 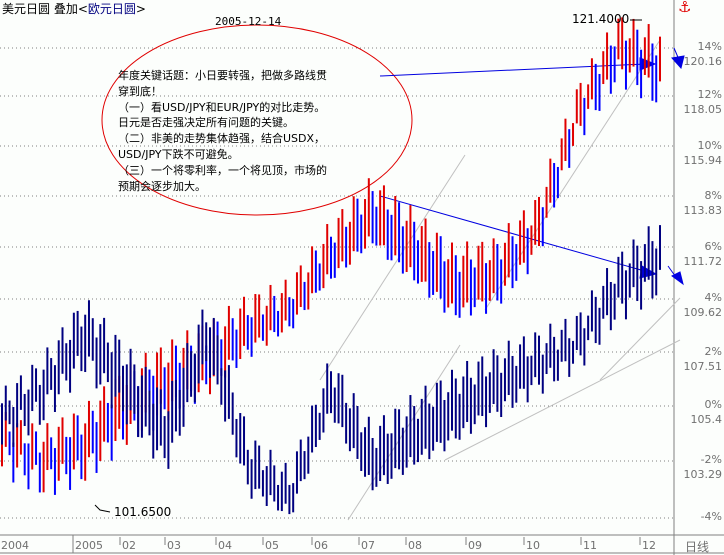 What do you see at coordinates (601, 19) in the screenshot?
I see `peak-label: 121.4000` at bounding box center [601, 19].